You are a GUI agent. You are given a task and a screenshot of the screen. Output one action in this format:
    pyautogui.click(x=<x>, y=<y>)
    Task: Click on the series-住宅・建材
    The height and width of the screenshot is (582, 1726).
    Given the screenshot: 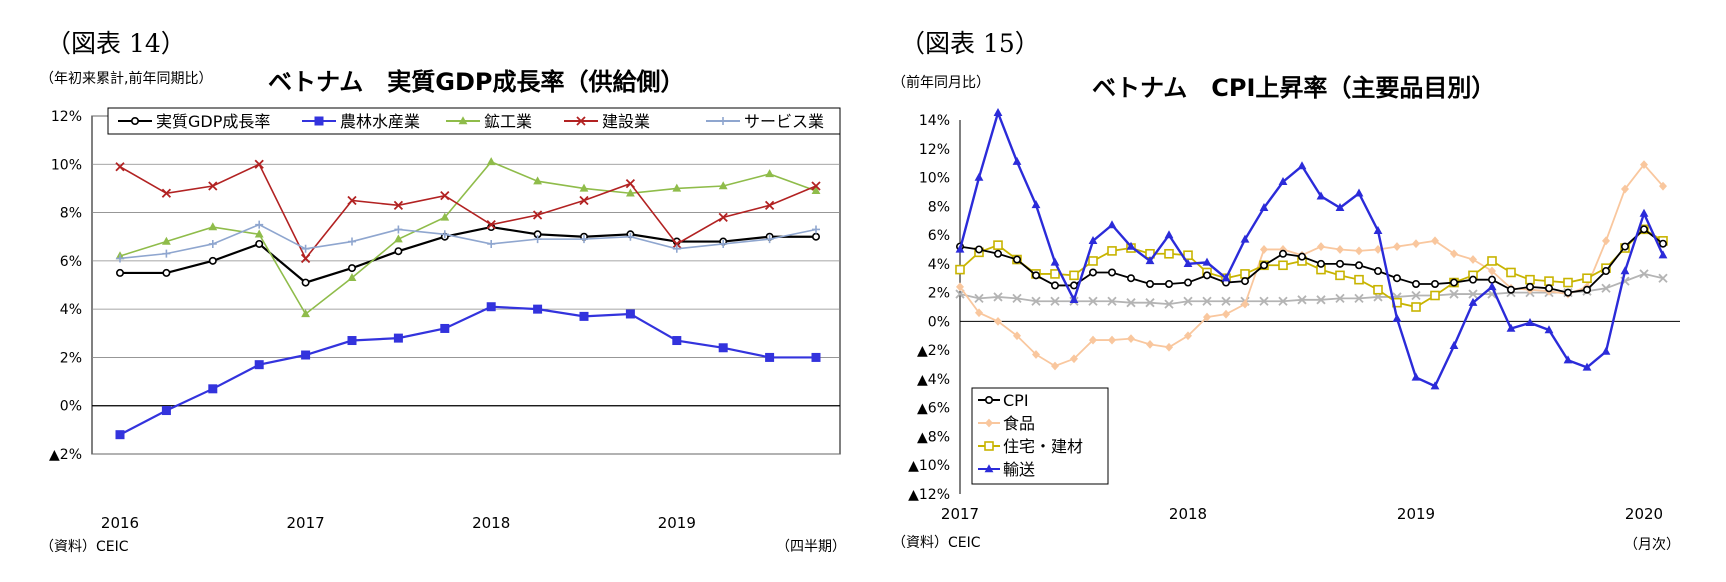 What is the action you would take?
    pyautogui.click(x=1311, y=268)
    